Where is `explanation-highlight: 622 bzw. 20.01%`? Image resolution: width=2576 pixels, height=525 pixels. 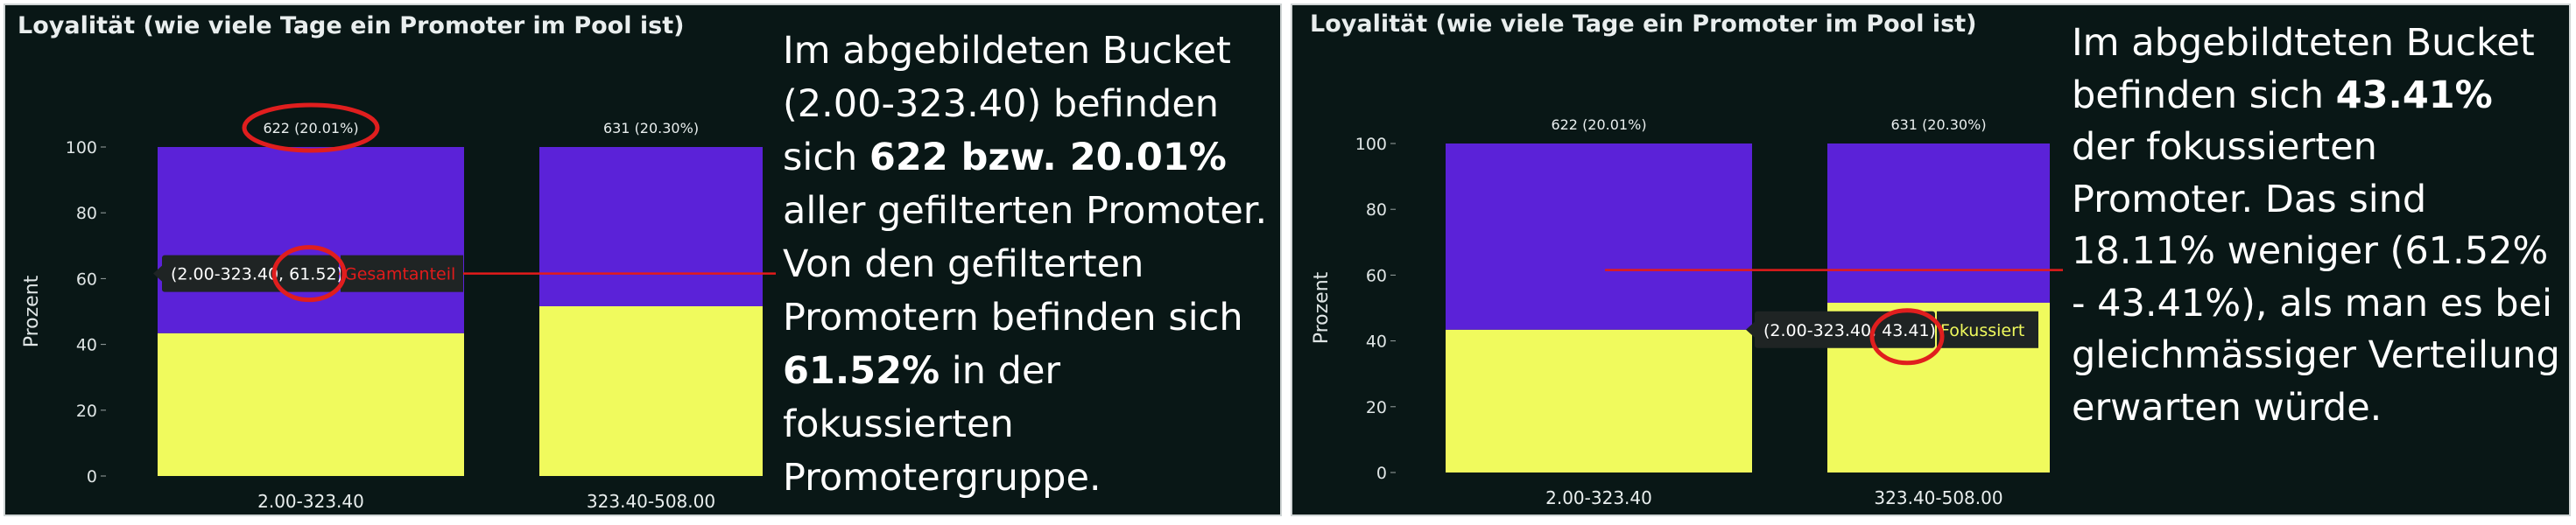
explanation-highlight: 622 bzw. 20.01% is located at coordinates (1048, 157).